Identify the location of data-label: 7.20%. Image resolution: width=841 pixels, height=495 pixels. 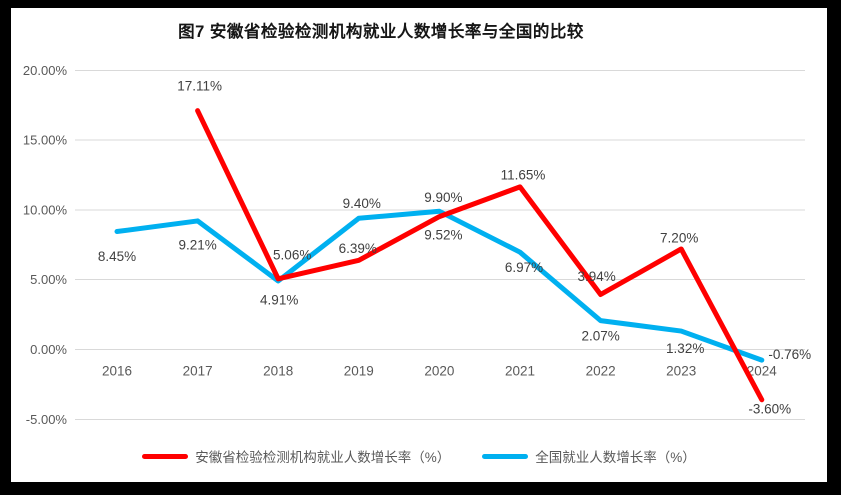
(679, 238).